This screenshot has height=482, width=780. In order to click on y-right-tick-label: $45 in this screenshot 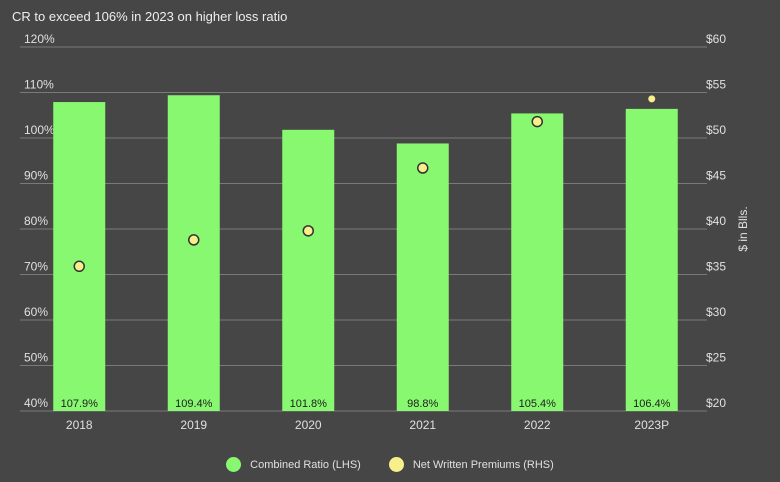, I will do `click(716, 176)`.